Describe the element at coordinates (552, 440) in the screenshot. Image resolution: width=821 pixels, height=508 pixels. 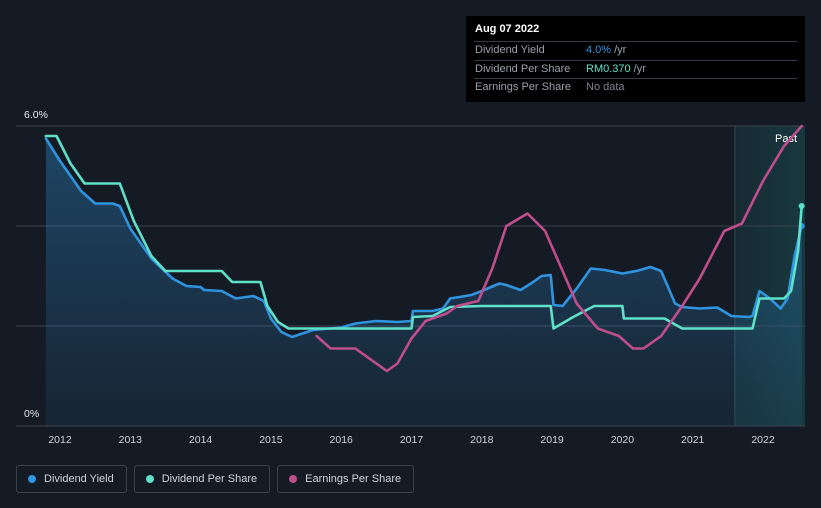
I see `x-tick-label: 2019` at that location.